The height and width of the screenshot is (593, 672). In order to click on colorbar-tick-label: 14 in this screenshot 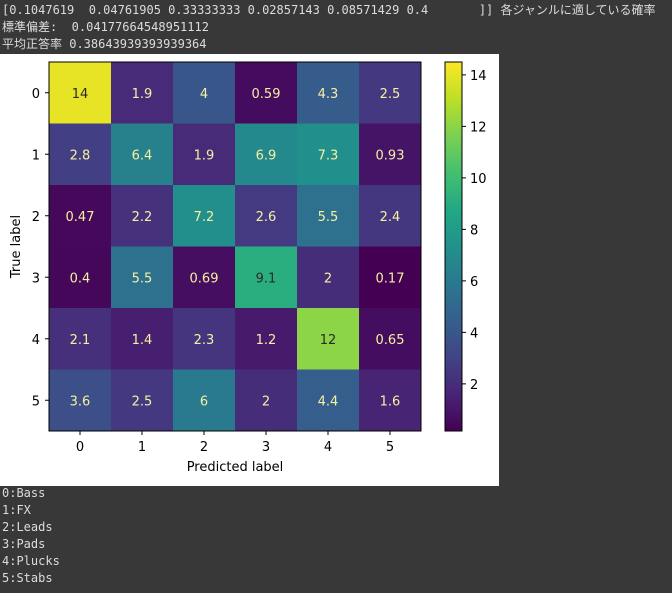, I will do `click(478, 76)`.